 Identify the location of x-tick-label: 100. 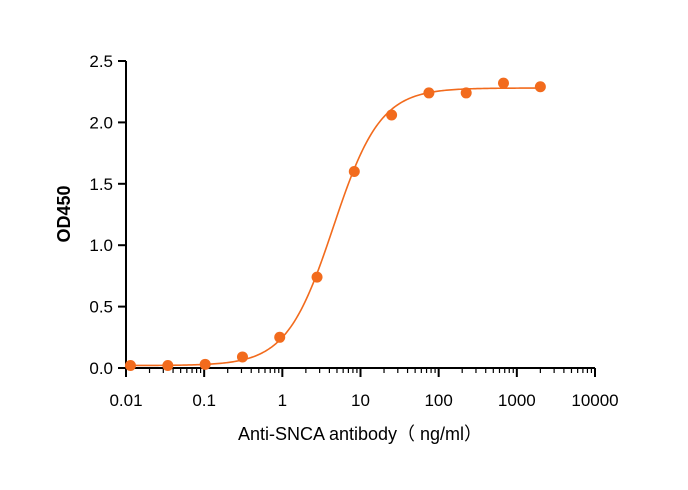
(438, 400).